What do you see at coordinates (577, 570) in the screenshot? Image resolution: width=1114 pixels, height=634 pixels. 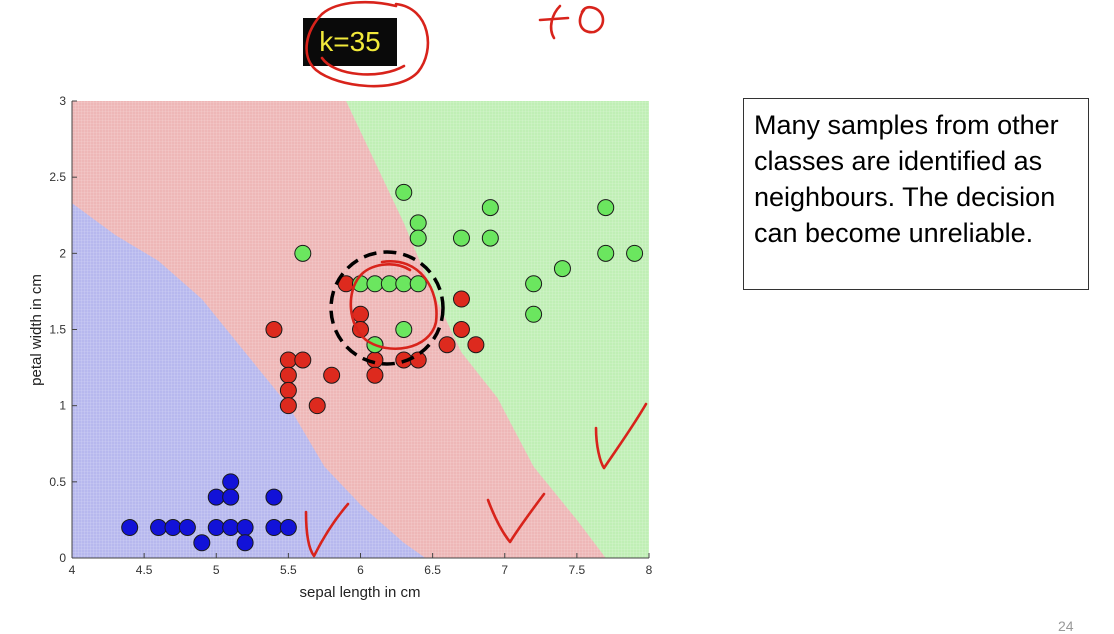 I see `x-tick-label: 7.5` at bounding box center [577, 570].